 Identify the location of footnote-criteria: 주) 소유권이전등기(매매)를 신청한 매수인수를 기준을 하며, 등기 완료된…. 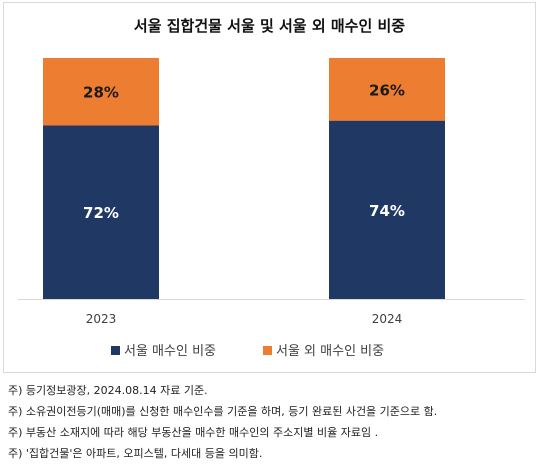
(223, 411).